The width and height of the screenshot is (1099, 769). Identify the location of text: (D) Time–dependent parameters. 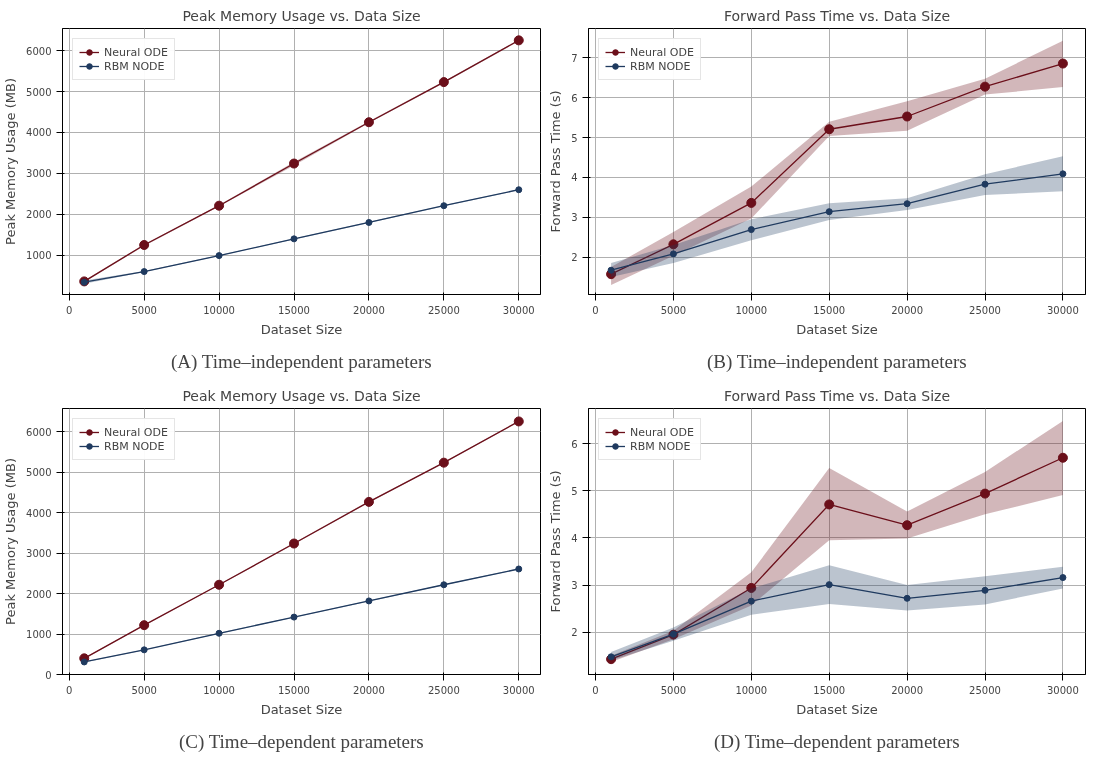
(836, 741).